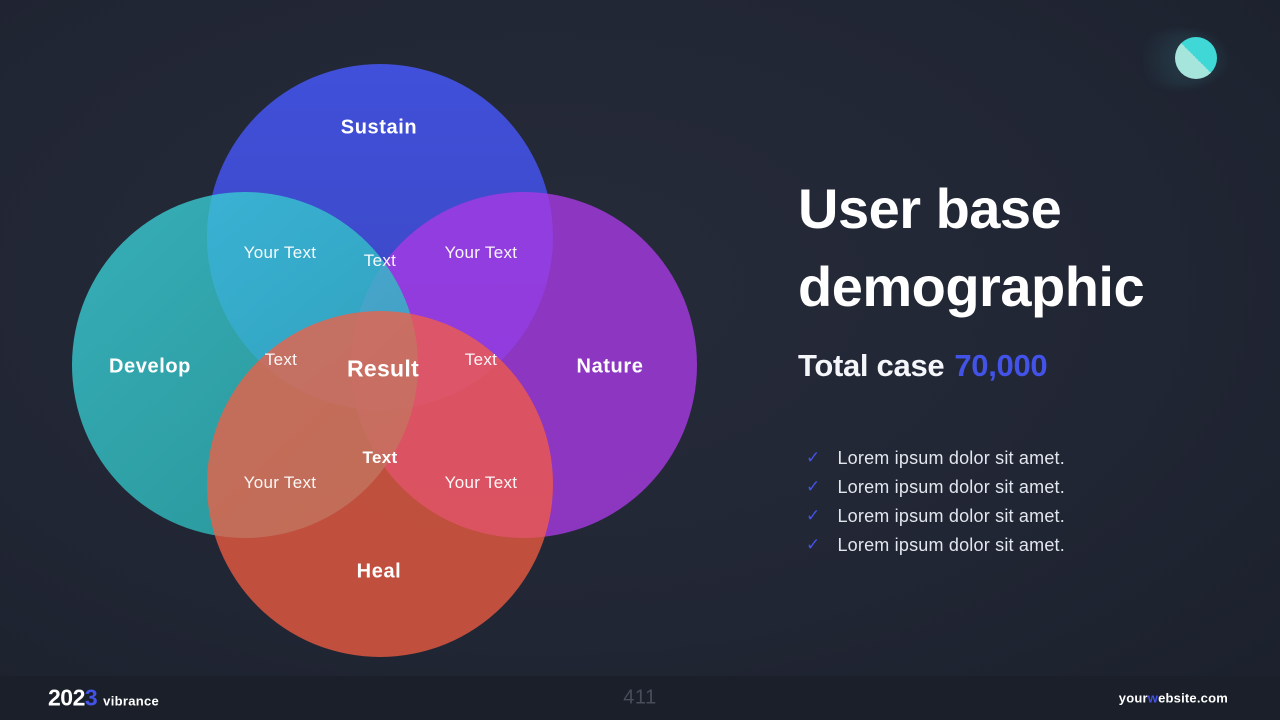 Image resolution: width=1280 pixels, height=720 pixels. Describe the element at coordinates (1001, 365) in the screenshot. I see `total-case-value: 70,000` at that location.